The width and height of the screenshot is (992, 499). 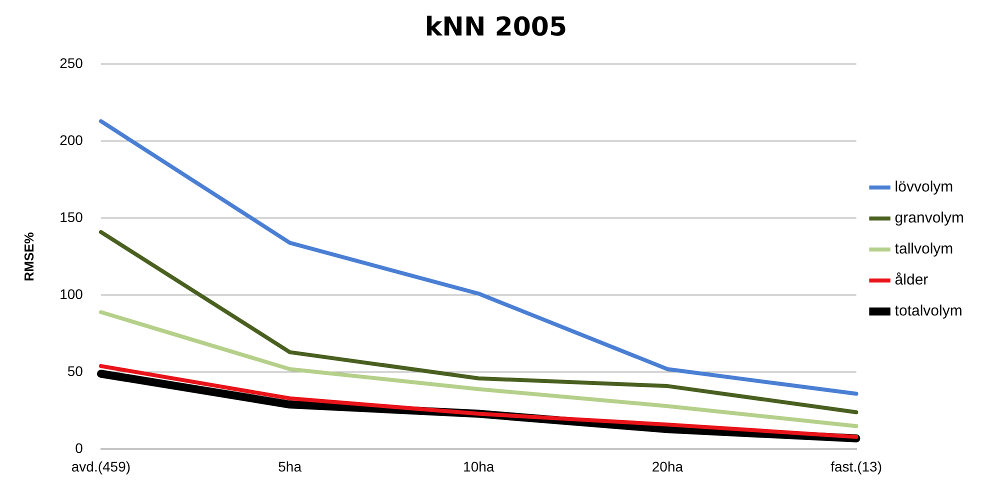 I want to click on y-tick-label: 50, so click(x=75, y=371).